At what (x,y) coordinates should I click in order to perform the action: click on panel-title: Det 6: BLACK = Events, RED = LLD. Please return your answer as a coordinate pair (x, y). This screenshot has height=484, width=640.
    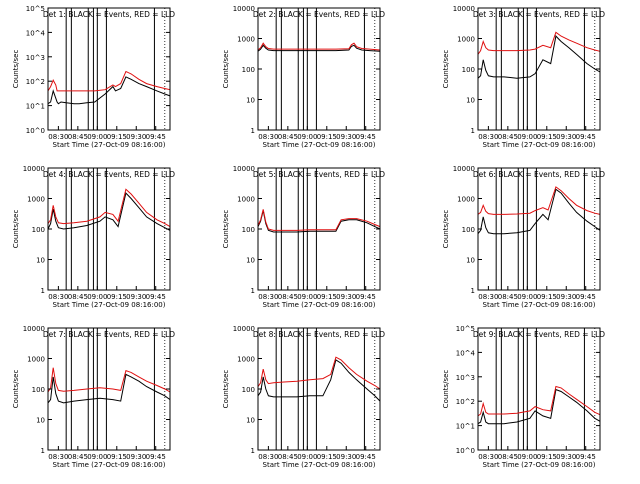
    Looking at the image, I should click on (539, 174).